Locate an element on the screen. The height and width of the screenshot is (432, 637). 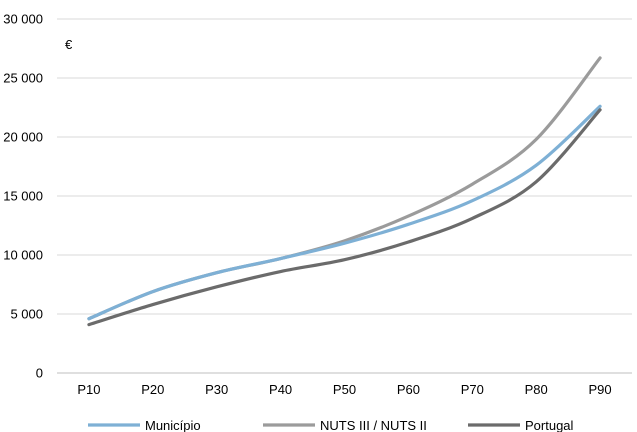
x-tick-label: P50 is located at coordinates (344, 389).